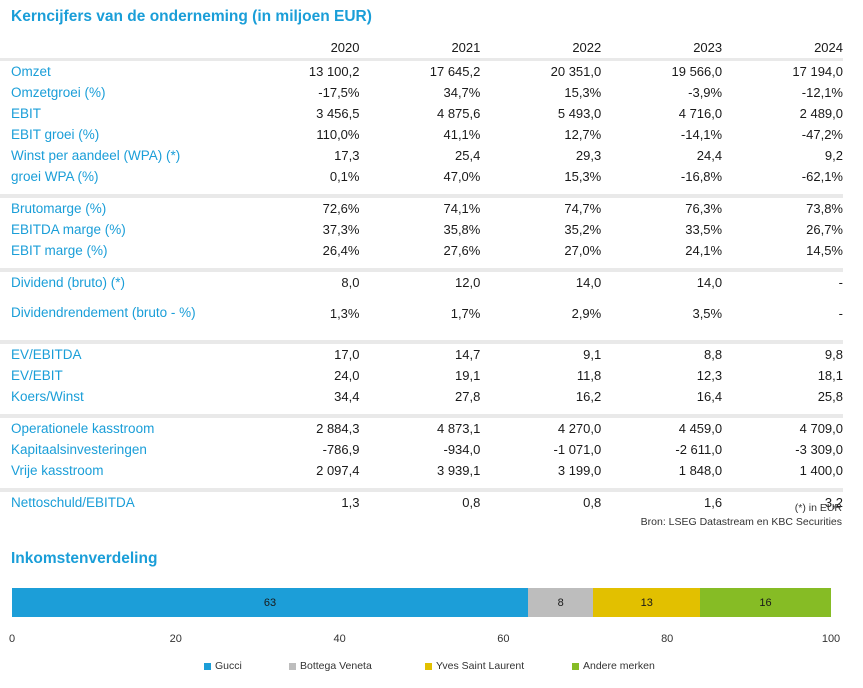 This screenshot has width=863, height=688. What do you see at coordinates (704, 208) in the screenshot?
I see `row-value: 76,3%` at bounding box center [704, 208].